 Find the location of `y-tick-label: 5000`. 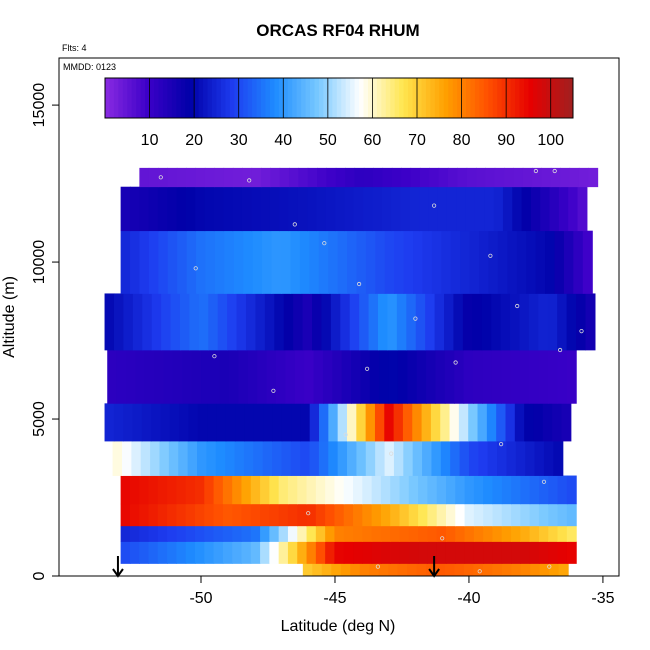

y-tick-label: 5000 is located at coordinates (39, 419).